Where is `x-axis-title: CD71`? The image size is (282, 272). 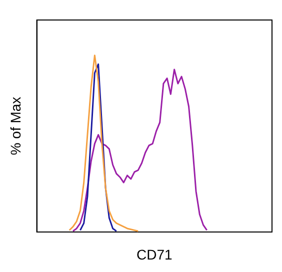 x-axis-title: CD71 is located at coordinates (154, 254).